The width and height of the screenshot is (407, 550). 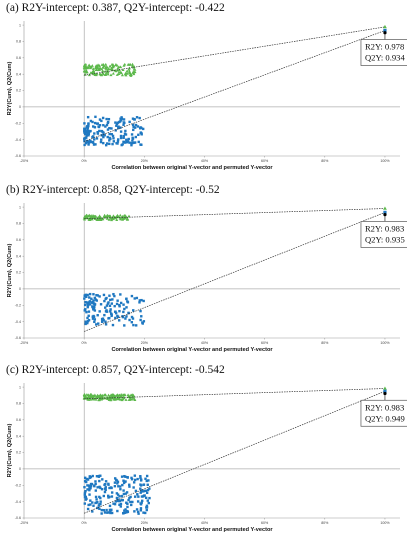 I want to click on callout-marker, so click(x=385, y=215).